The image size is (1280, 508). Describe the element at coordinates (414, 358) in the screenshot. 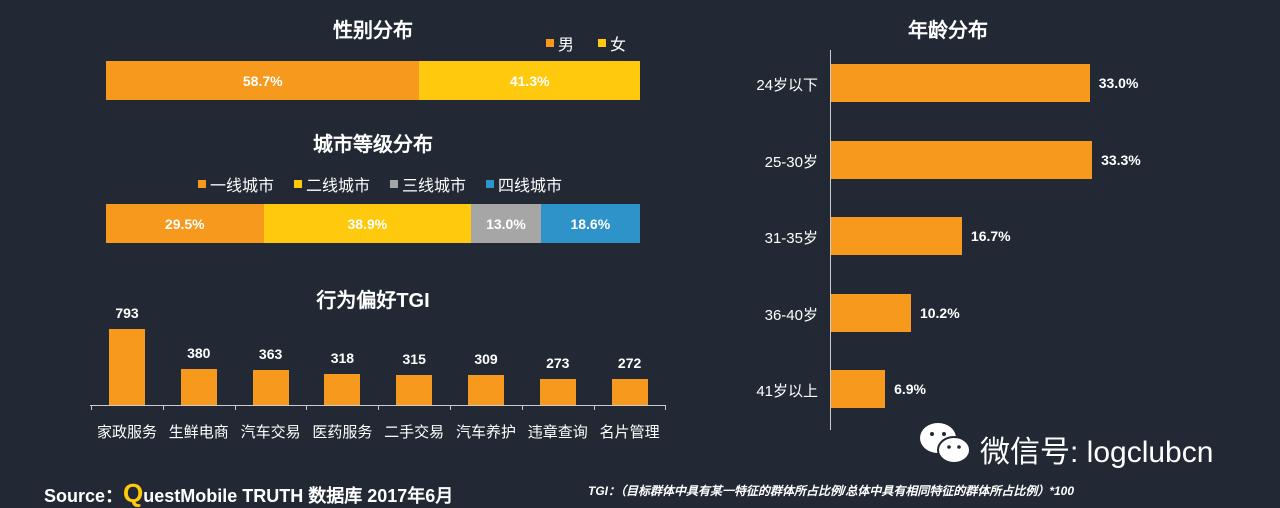

I see `tgi-value-label: 315` at that location.